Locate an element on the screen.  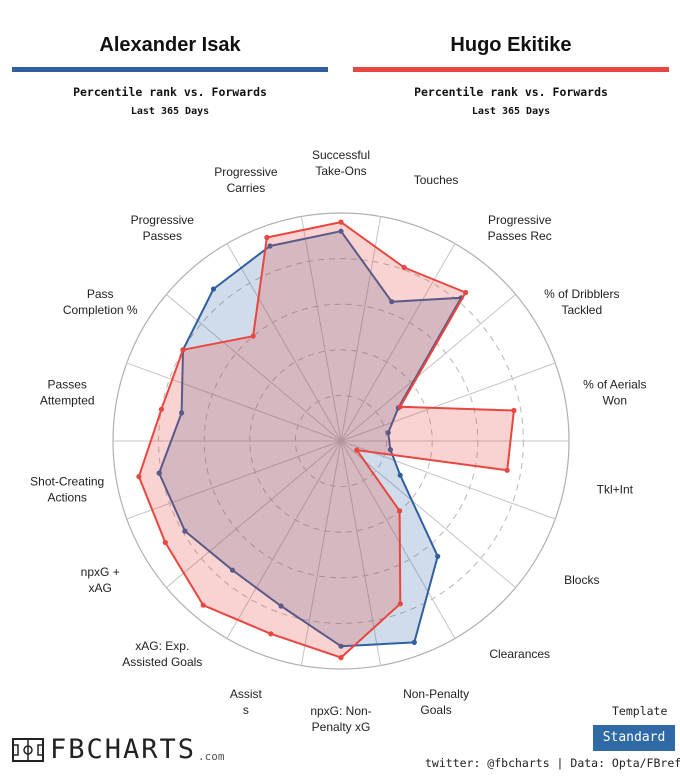
player-1-name: Alexander Isak is located at coordinates (170, 45).